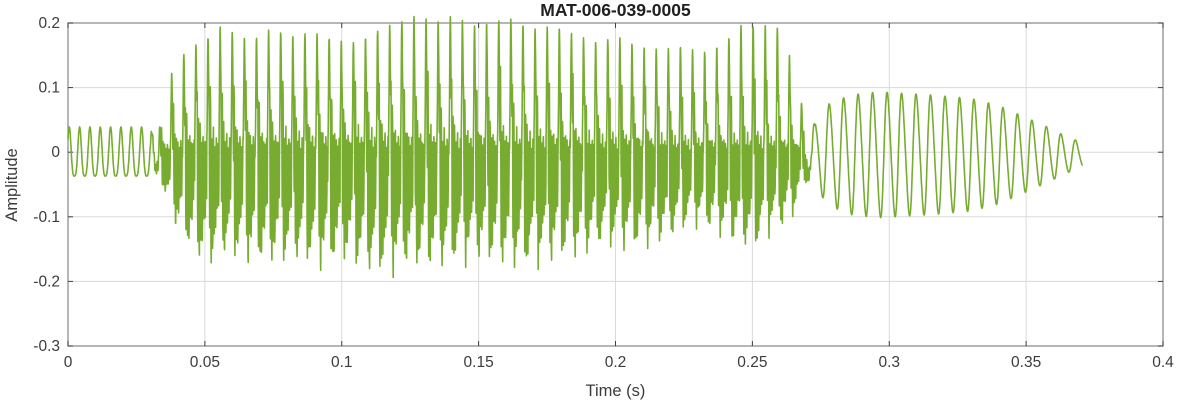 This screenshot has width=1177, height=404. What do you see at coordinates (479, 362) in the screenshot?
I see `x-tick-label: 0.15` at bounding box center [479, 362].